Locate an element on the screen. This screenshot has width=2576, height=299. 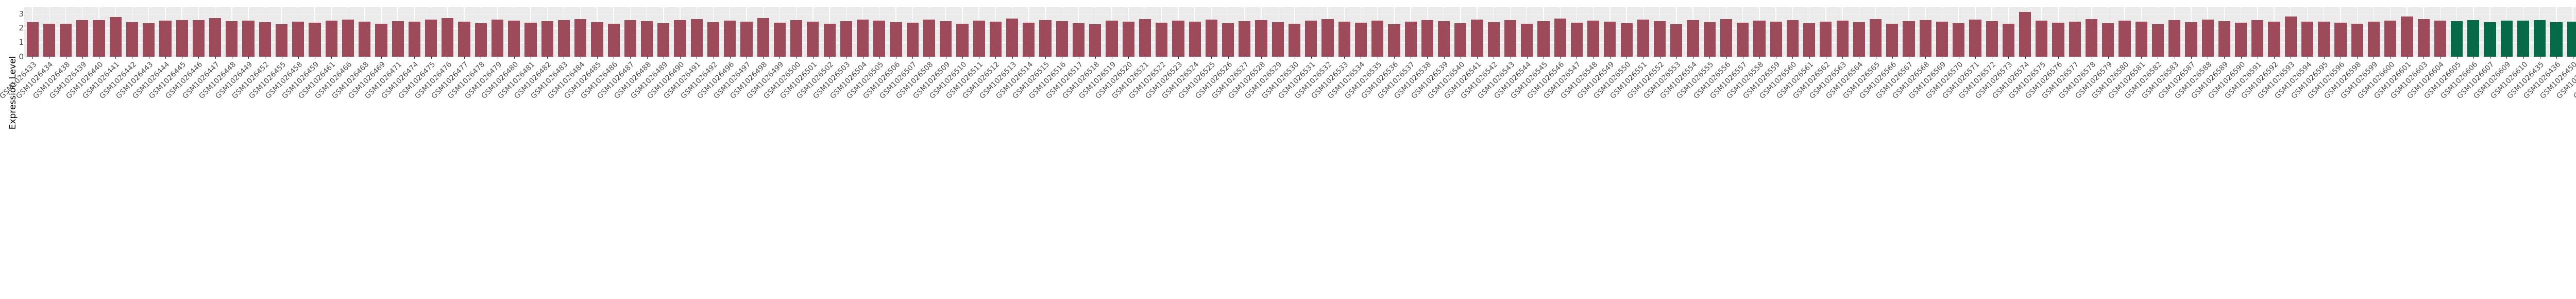
x-axis-tick-label: GSM1026516 is located at coordinates (1047, 80).